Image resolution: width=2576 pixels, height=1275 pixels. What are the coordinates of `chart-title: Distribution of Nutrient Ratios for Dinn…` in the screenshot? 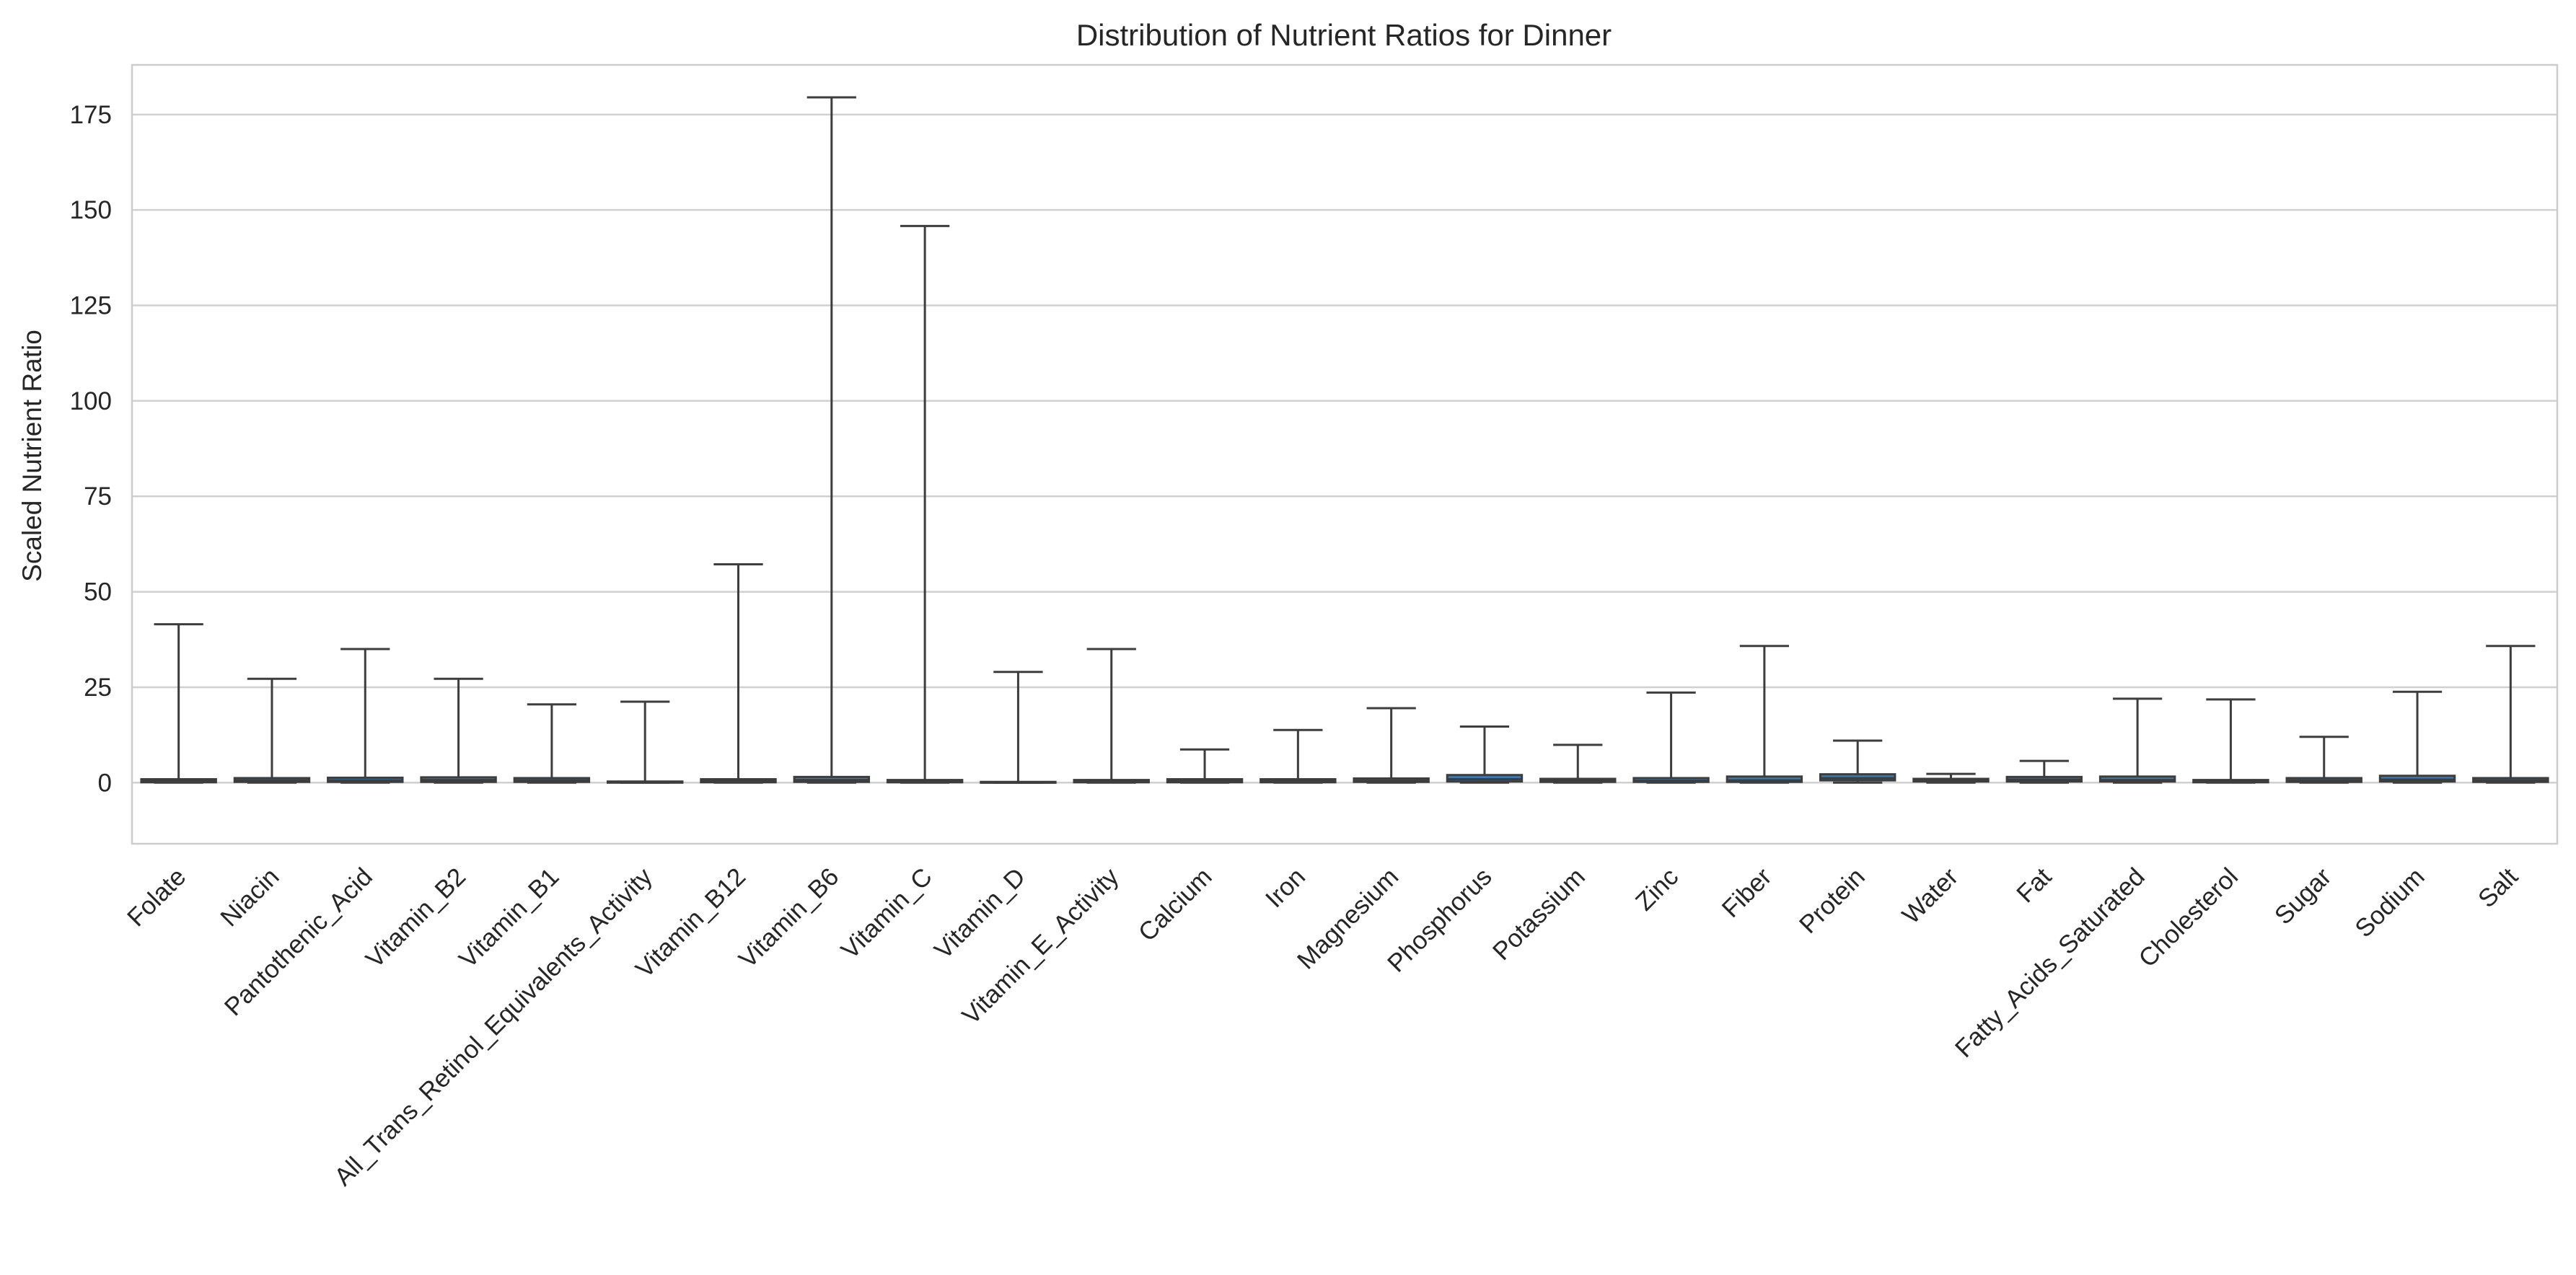 It's located at (1344, 35).